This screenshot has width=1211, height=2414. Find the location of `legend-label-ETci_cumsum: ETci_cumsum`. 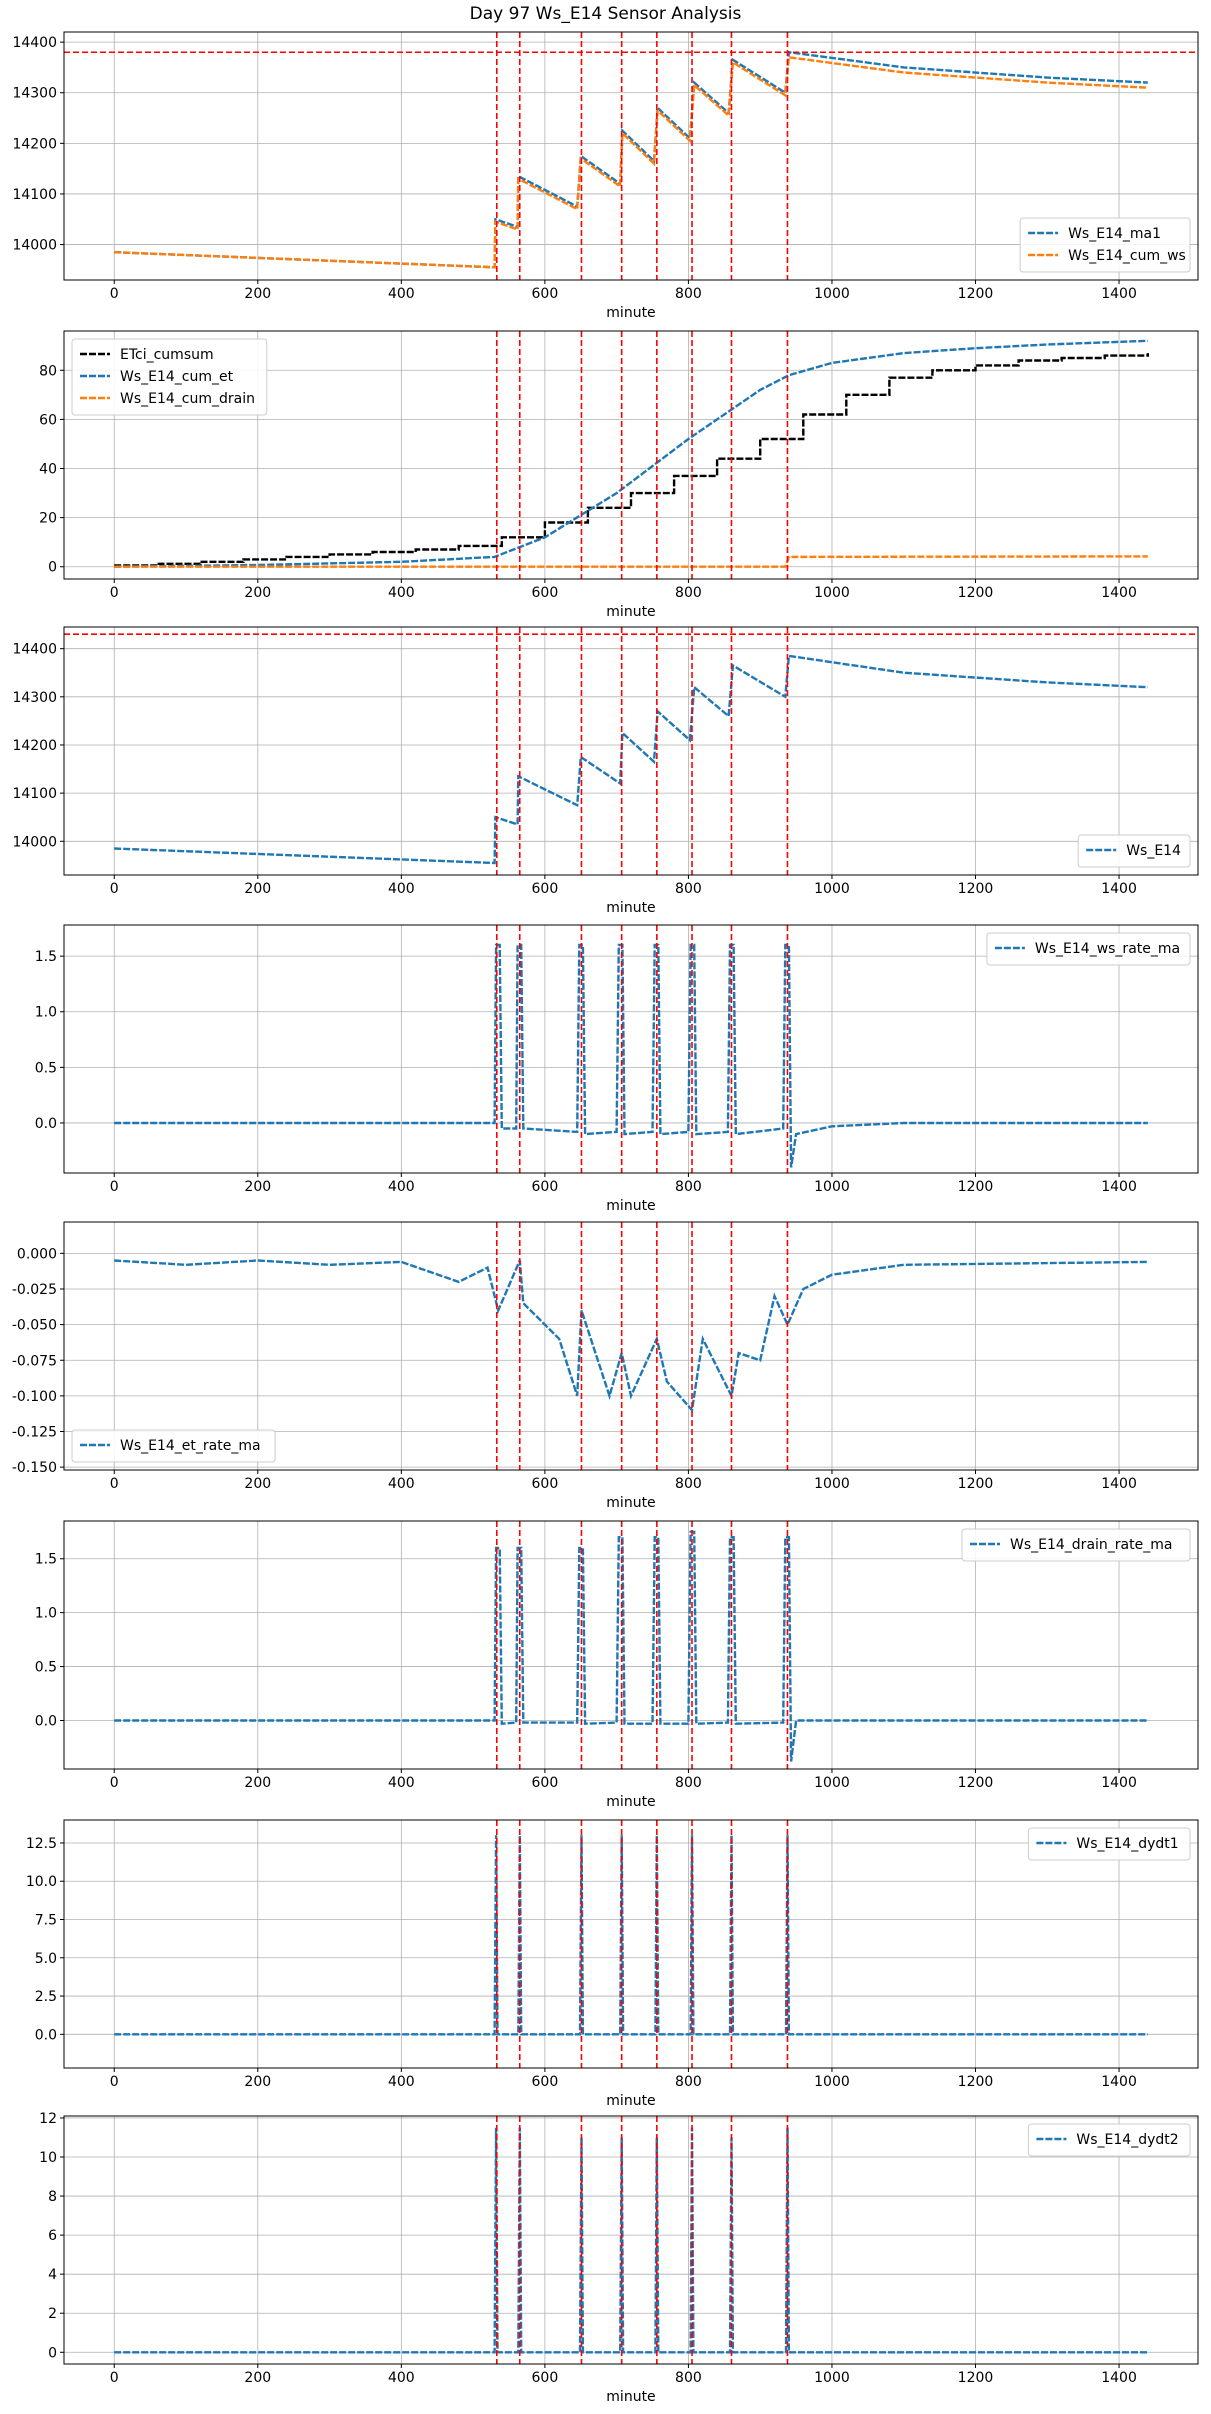

legend-label-ETci_cumsum: ETci_cumsum is located at coordinates (167, 355).